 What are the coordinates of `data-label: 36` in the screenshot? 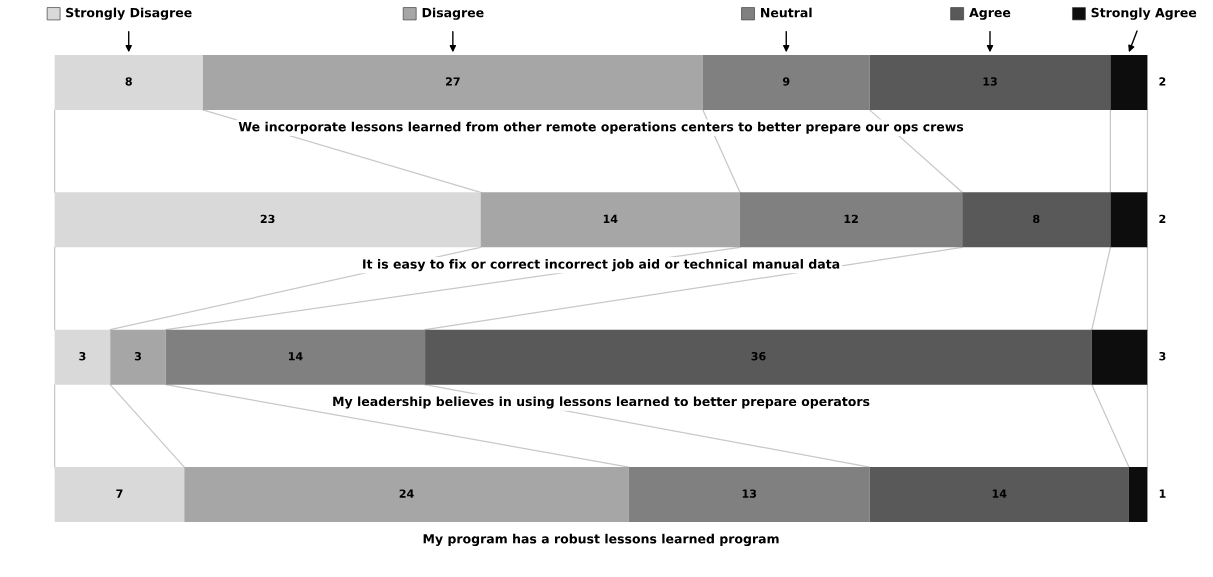 It's located at (758, 356).